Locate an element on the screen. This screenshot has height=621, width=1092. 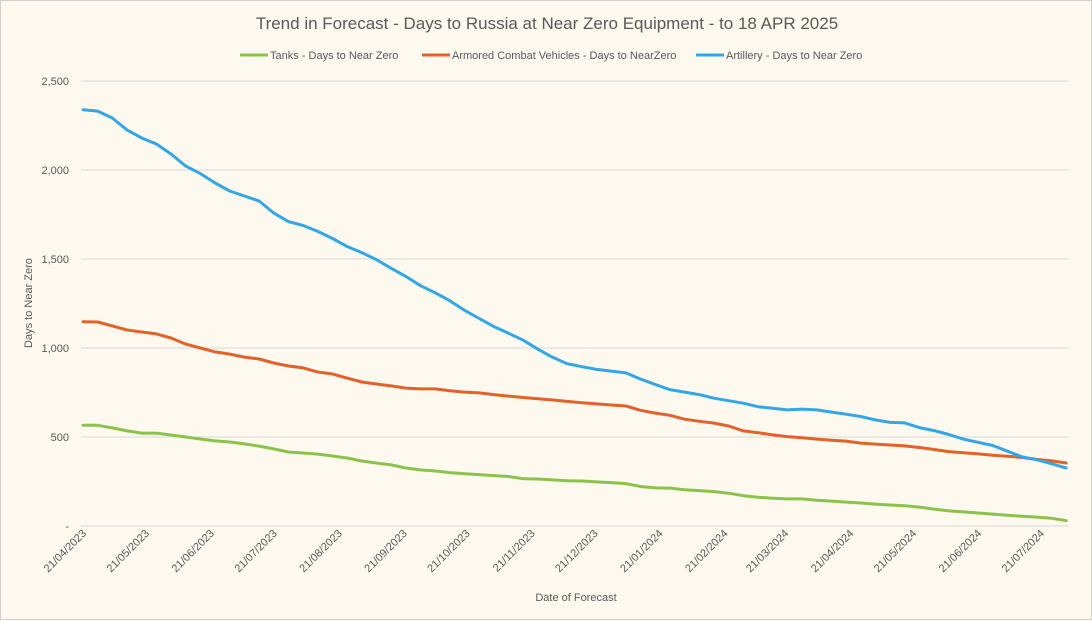
x-tick-label: 21/06/2023 is located at coordinates (193, 551).